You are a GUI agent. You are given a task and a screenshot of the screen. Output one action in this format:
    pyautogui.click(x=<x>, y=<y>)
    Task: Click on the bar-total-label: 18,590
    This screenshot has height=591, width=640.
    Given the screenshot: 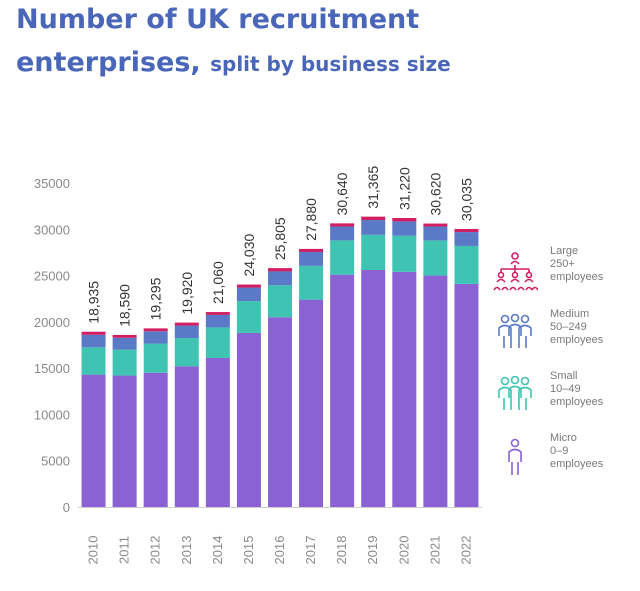 What is the action you would take?
    pyautogui.click(x=125, y=305)
    